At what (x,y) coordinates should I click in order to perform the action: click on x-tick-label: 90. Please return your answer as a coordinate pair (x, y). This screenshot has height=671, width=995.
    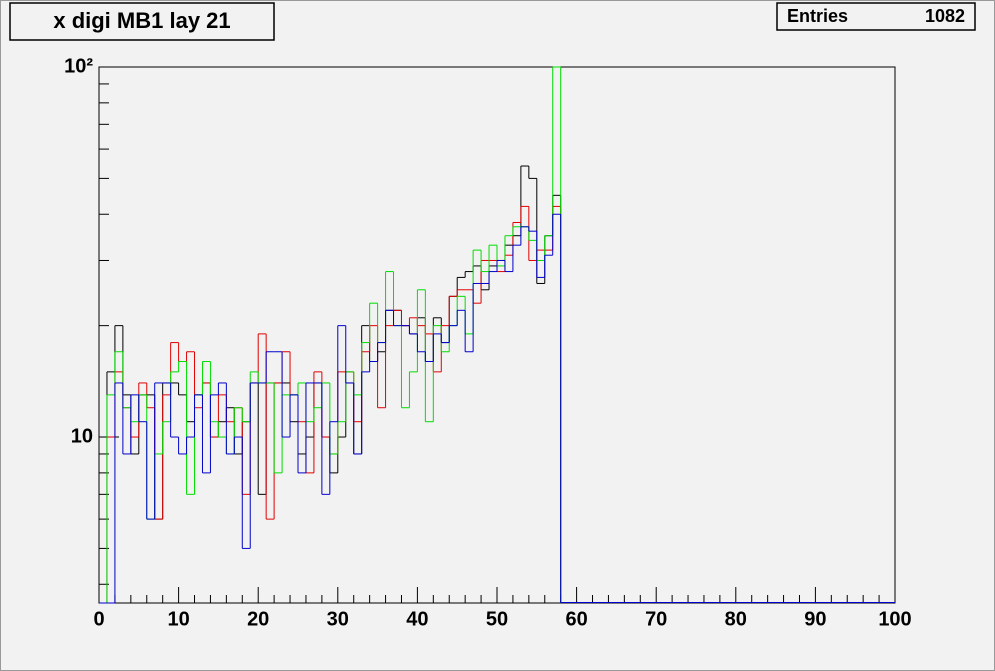
    Looking at the image, I should click on (815, 619).